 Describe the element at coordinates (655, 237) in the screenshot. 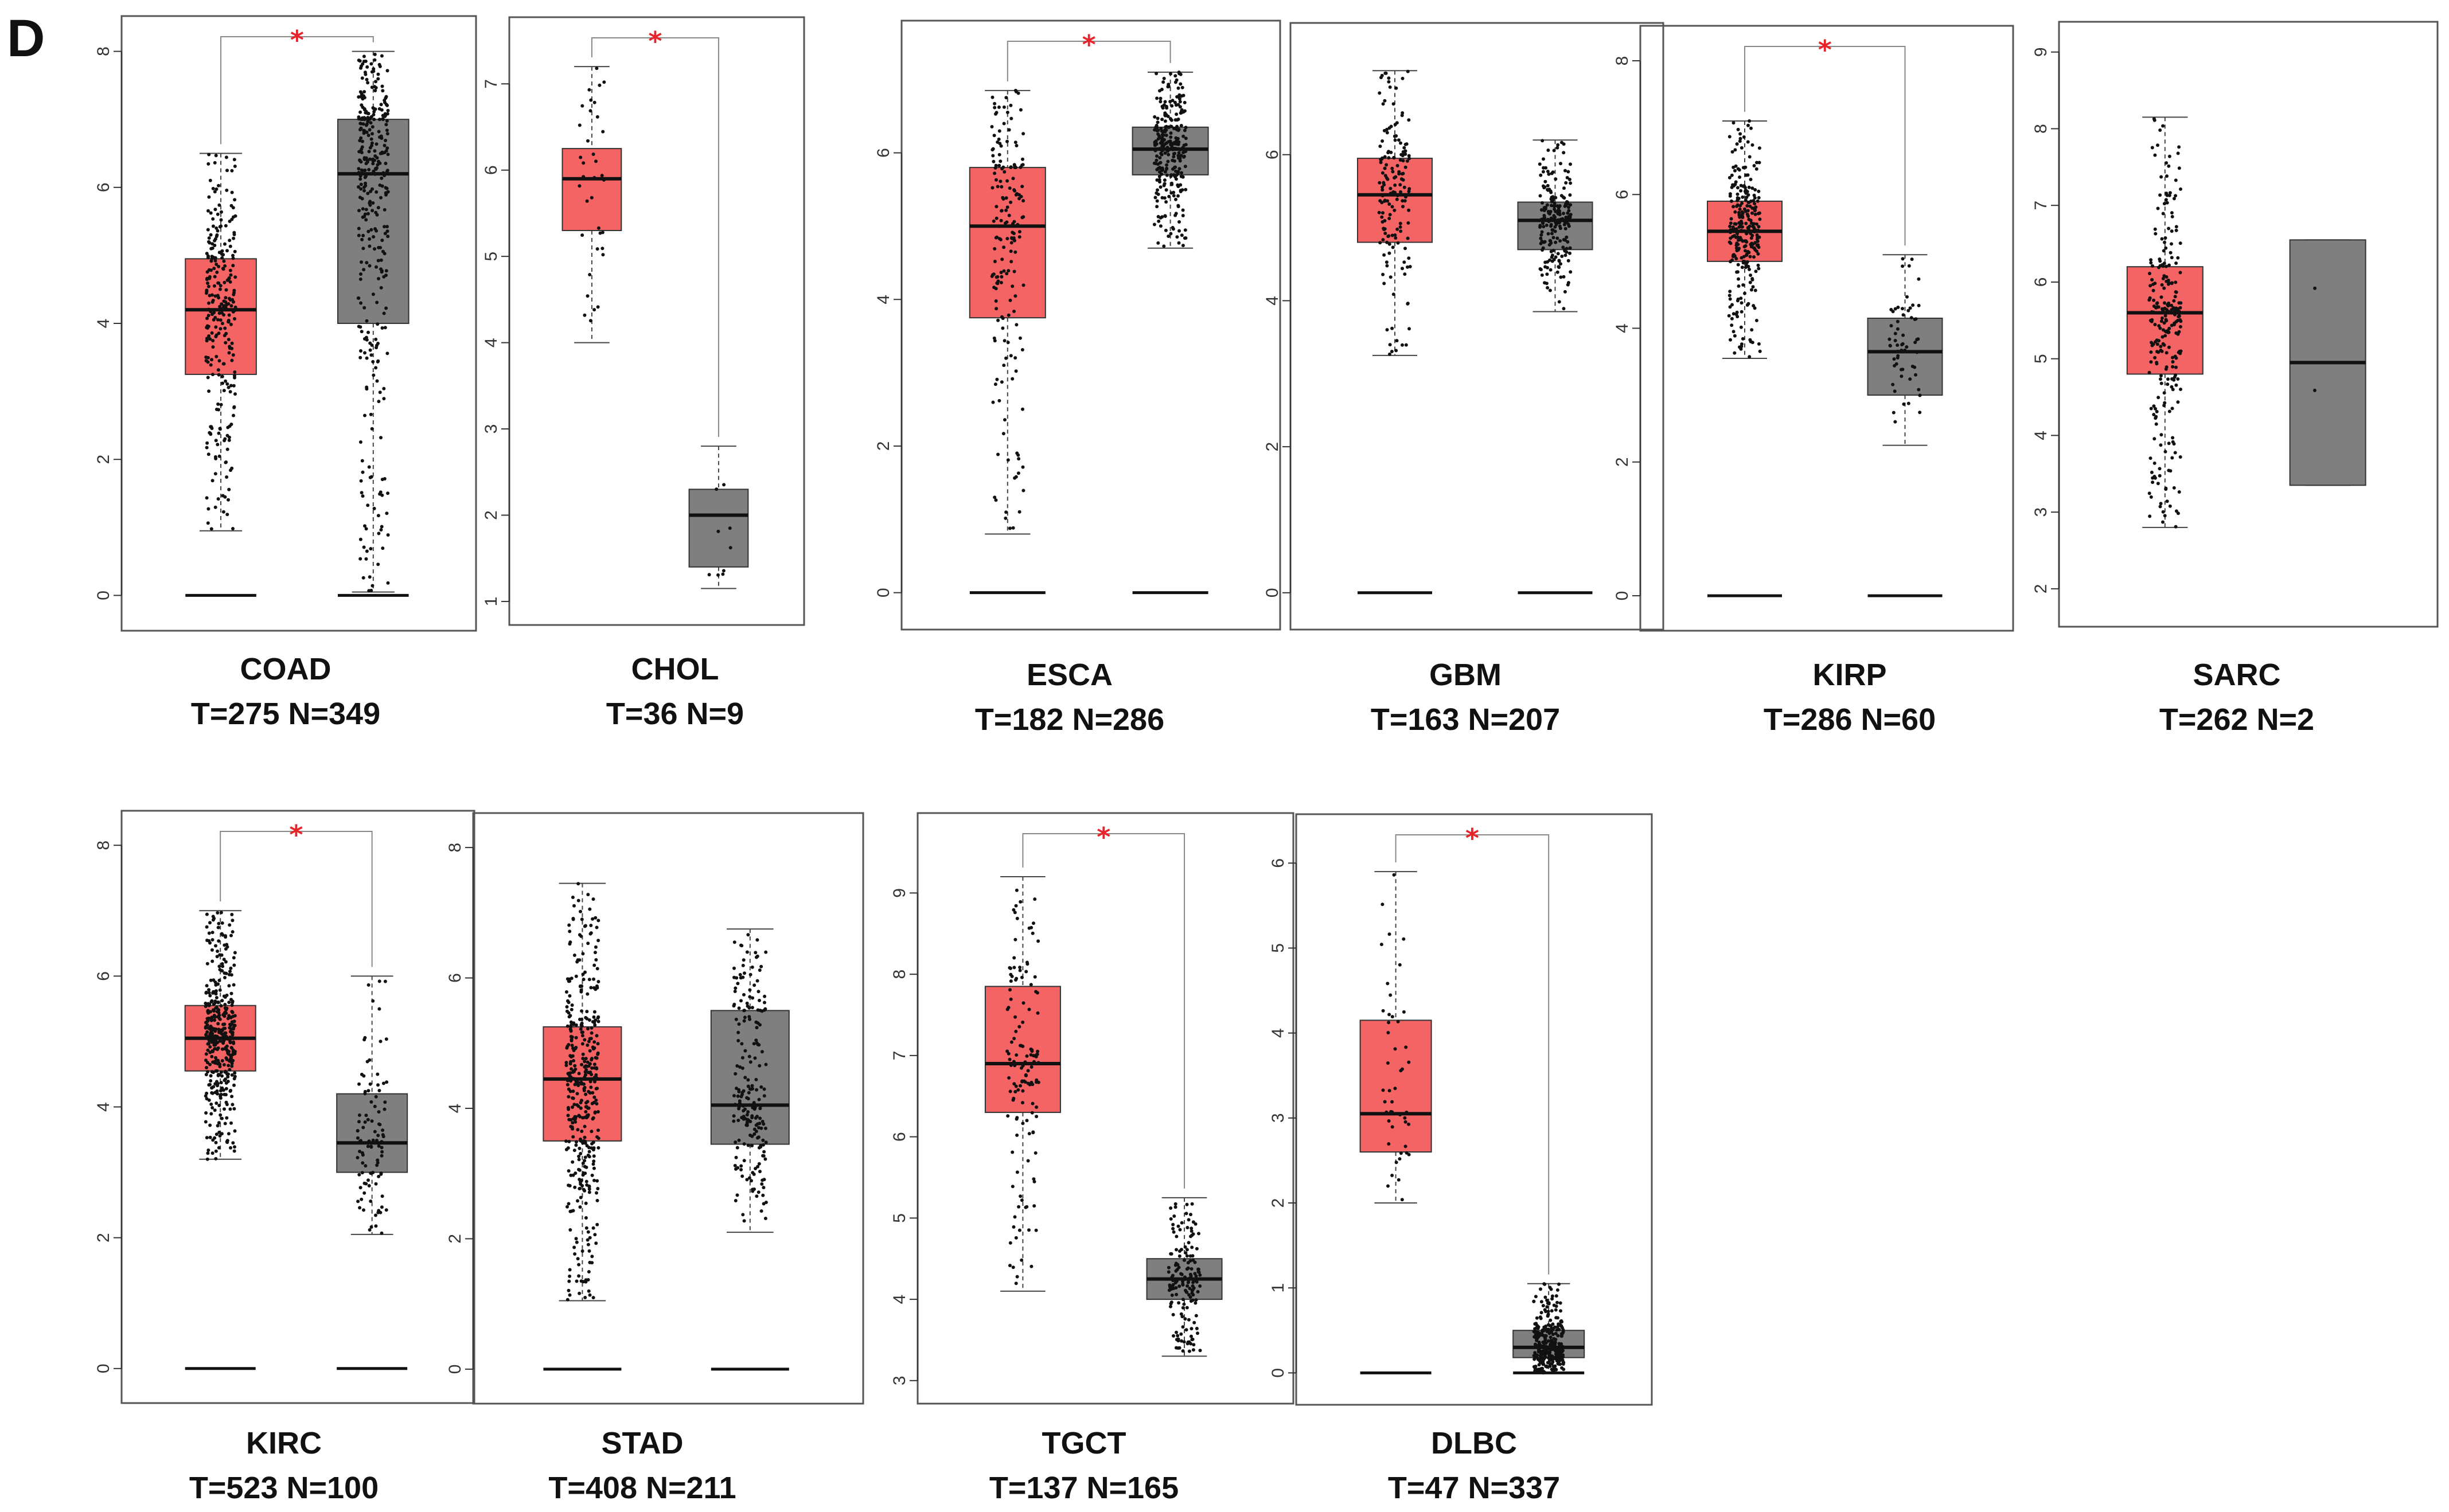

I see `significance-bracket` at that location.